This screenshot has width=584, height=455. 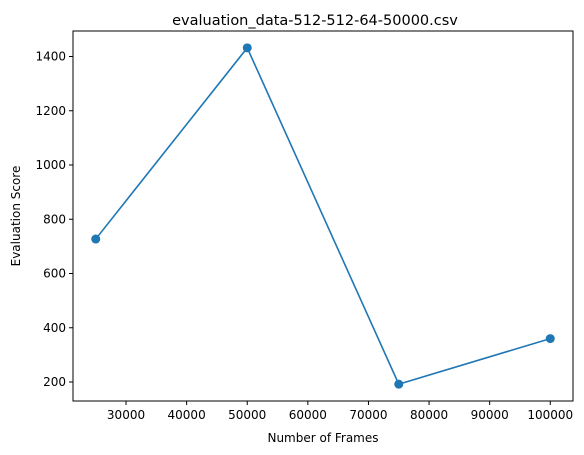 I want to click on x-tick-label: 80000, so click(x=429, y=415).